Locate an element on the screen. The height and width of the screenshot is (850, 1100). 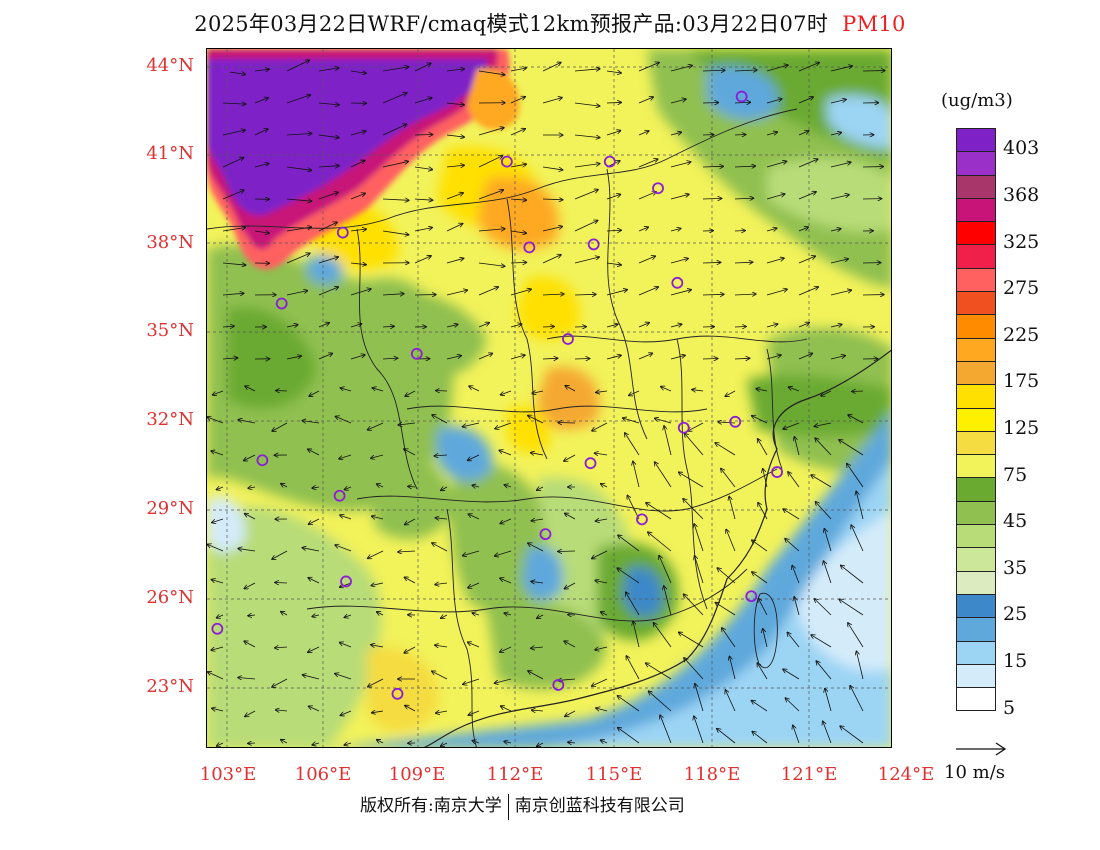
lat-label-32n: 32°N is located at coordinates (170, 419).